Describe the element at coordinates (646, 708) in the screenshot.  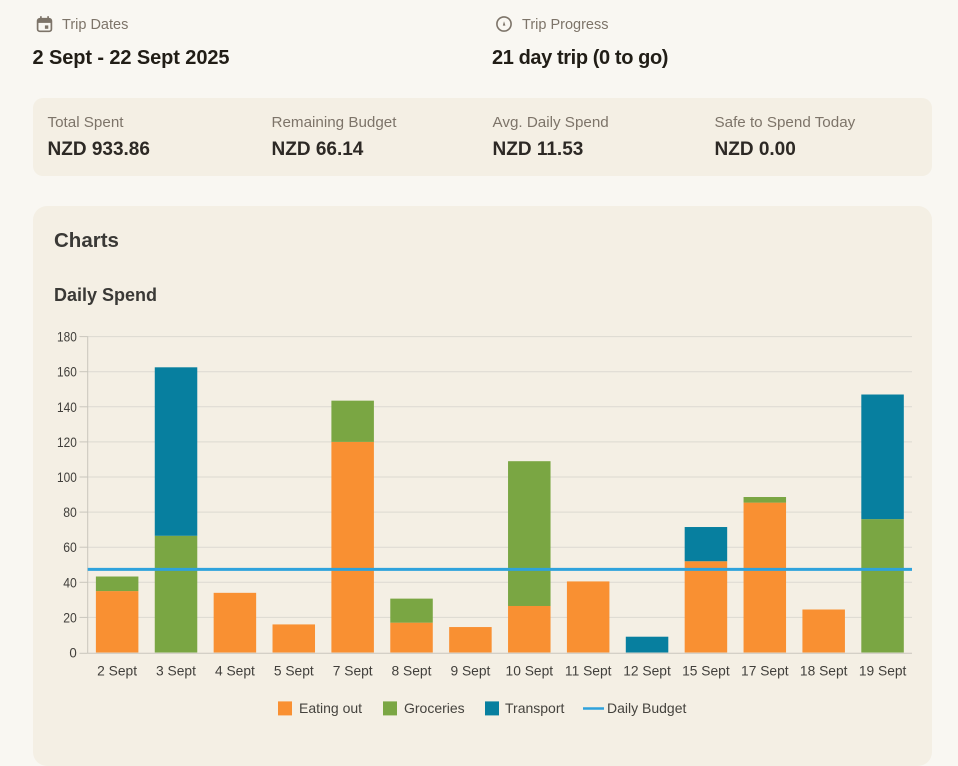
I see `svg-text: Daily Budget` at that location.